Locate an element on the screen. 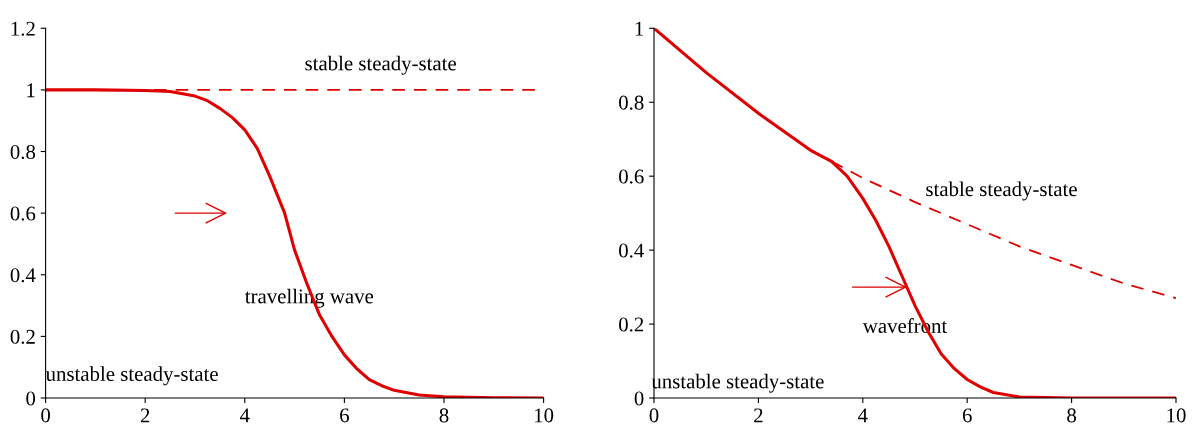  annotation: unstable steady-state is located at coordinates (131, 376).